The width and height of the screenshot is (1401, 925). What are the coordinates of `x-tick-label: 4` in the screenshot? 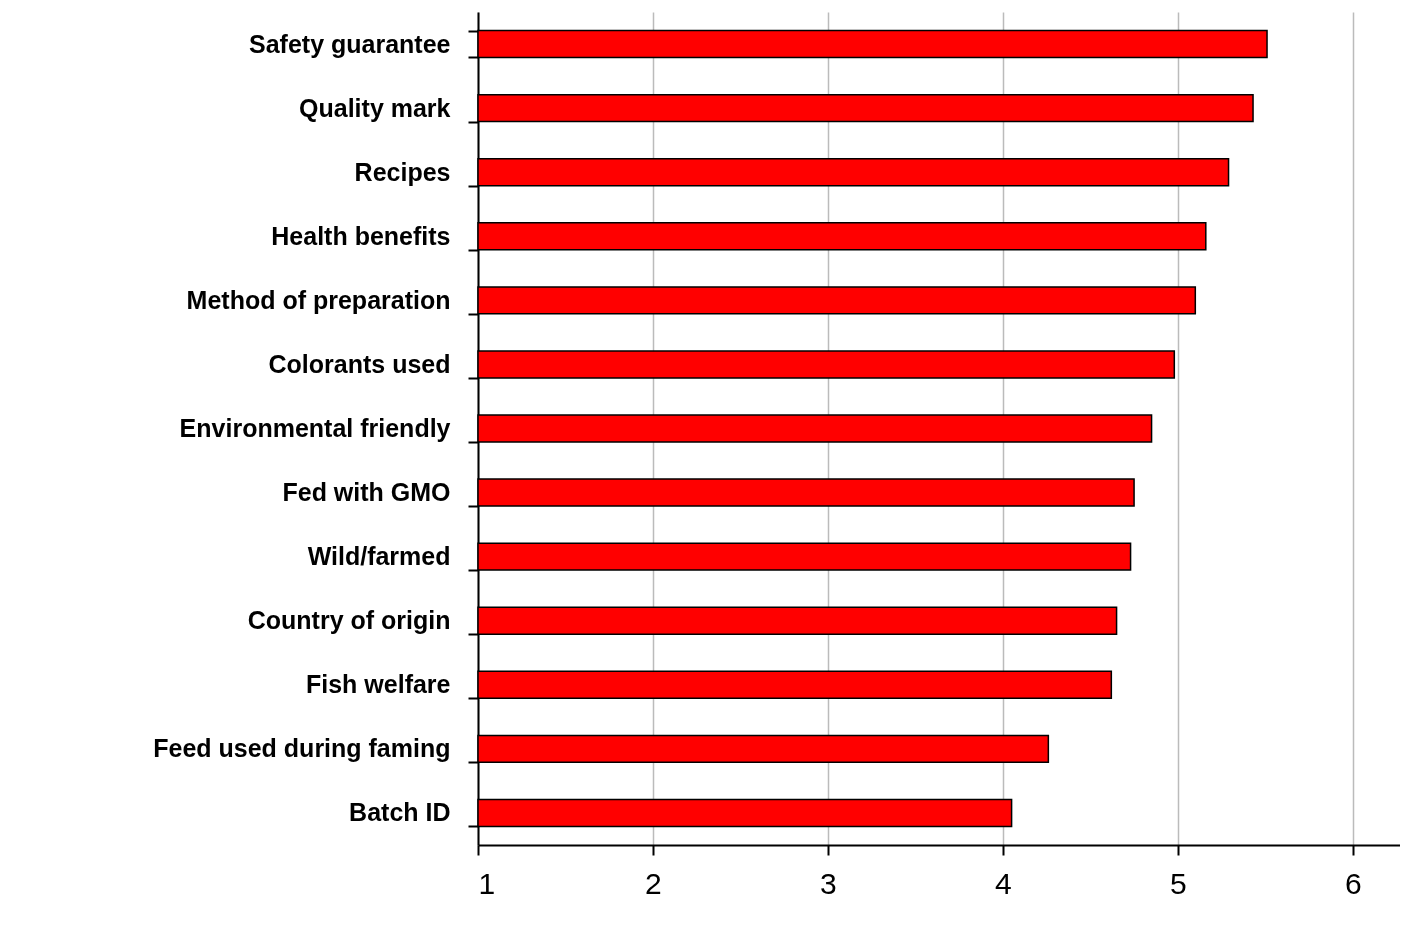 It's located at (1003, 883).